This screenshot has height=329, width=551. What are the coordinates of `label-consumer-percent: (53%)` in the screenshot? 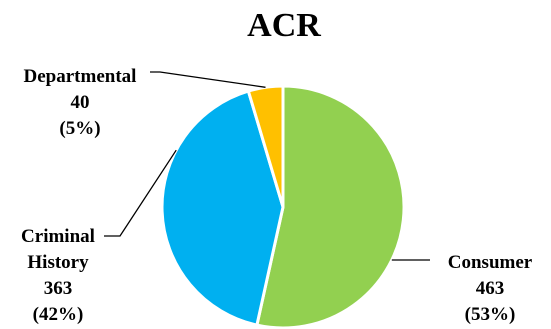 It's located at (490, 314).